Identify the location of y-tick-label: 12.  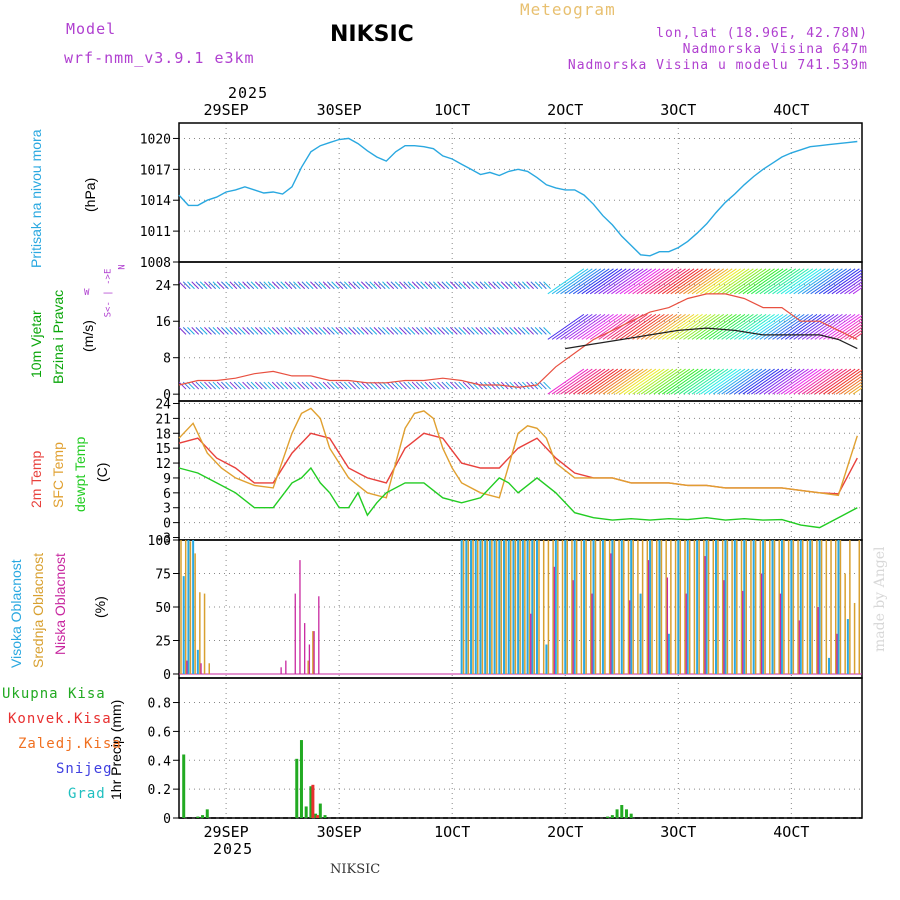
(163, 464).